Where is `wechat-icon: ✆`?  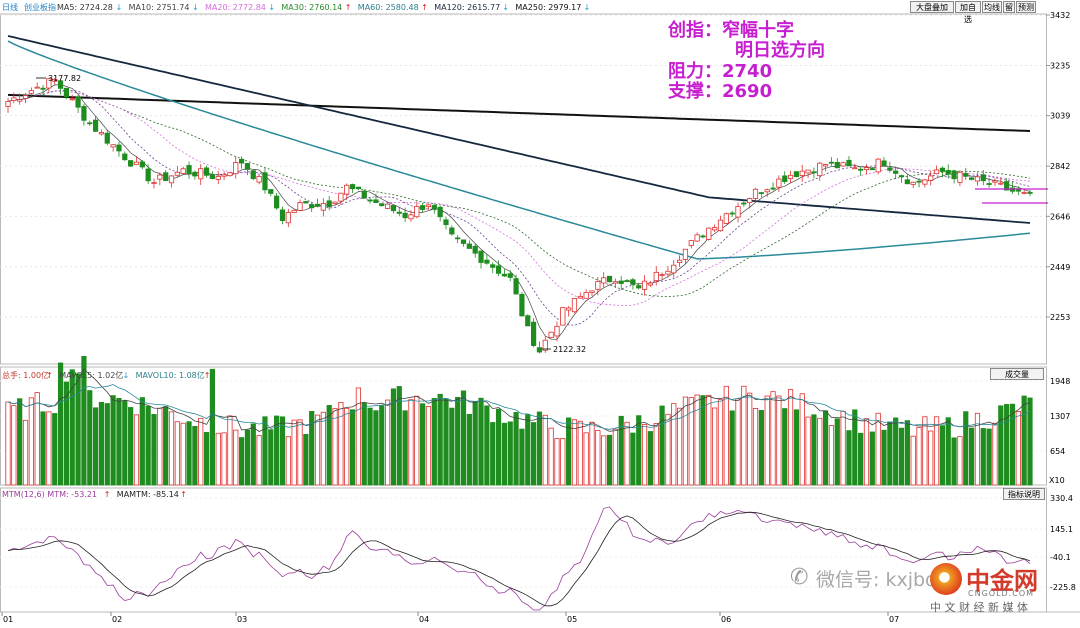
wechat-icon: ✆ is located at coordinates (799, 577).